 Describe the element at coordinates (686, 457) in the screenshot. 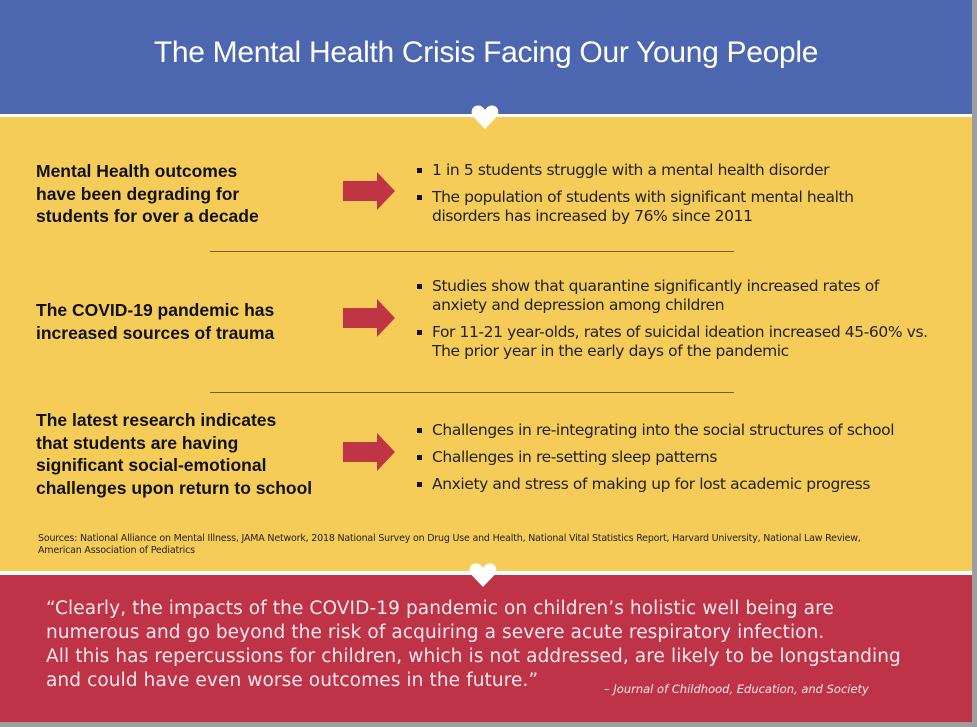

I see `bullet-item: Challenges in re-setting sleep patterns` at that location.